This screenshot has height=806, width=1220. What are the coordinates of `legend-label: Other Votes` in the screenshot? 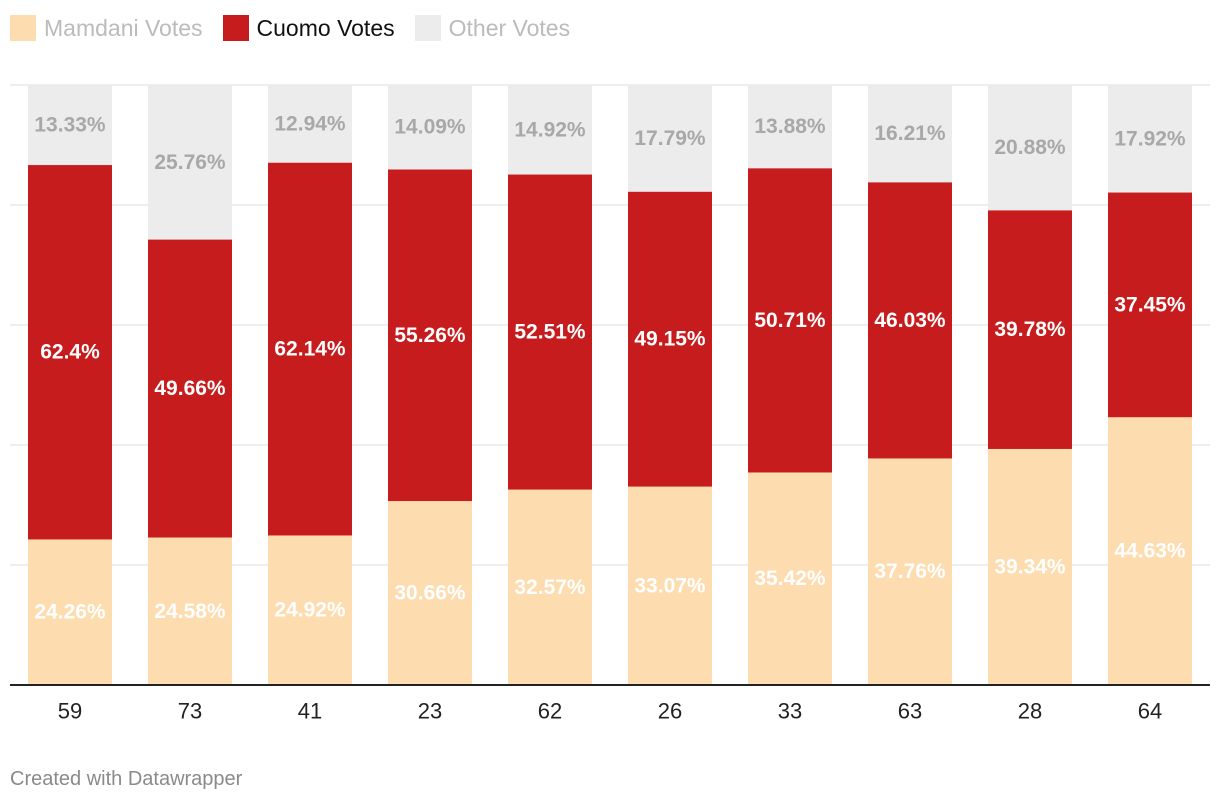 It's located at (509, 28).